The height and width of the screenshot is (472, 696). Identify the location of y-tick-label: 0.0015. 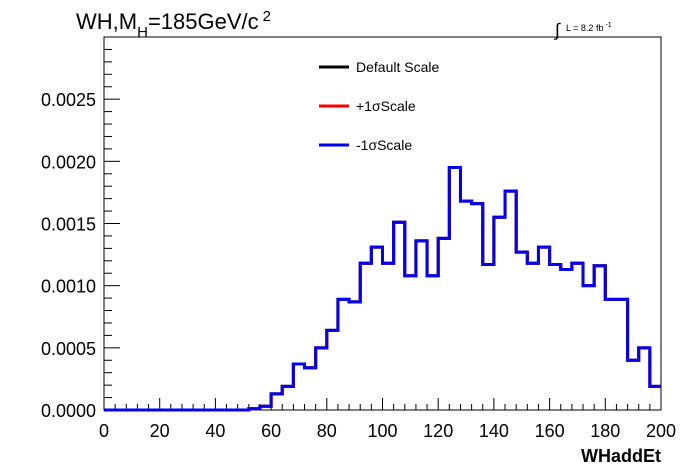
(68, 225).